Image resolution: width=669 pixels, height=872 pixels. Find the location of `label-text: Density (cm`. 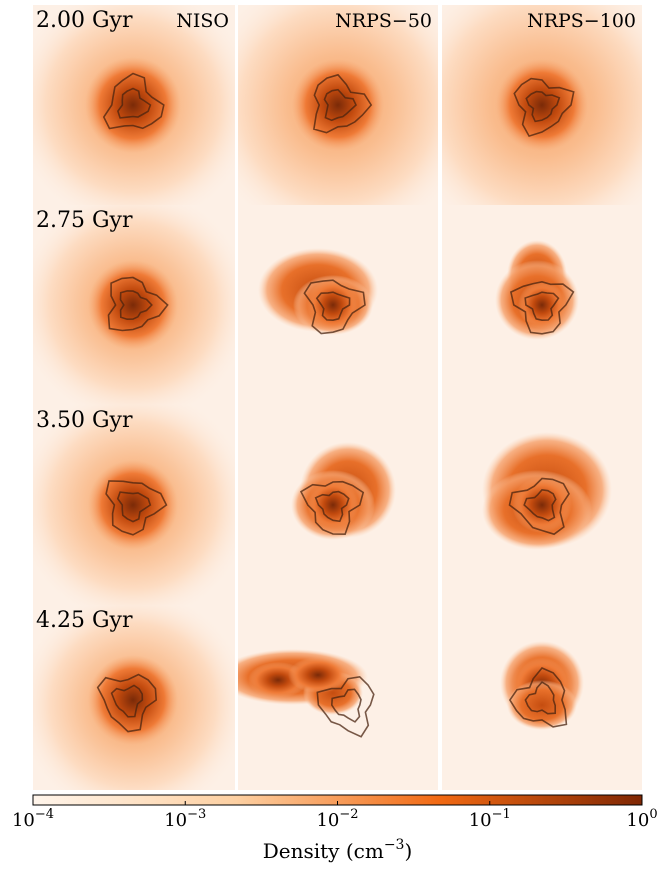

label-text: Density (cm is located at coordinates (323, 851).